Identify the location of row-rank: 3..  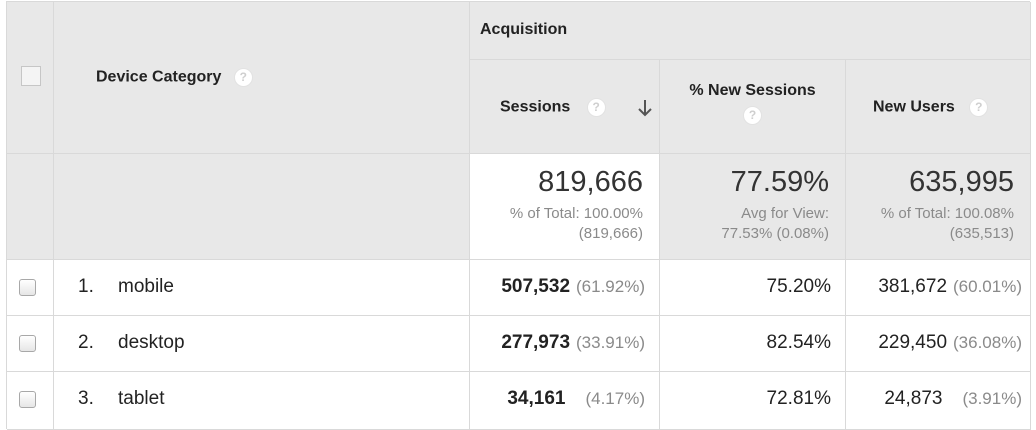
(86, 398).